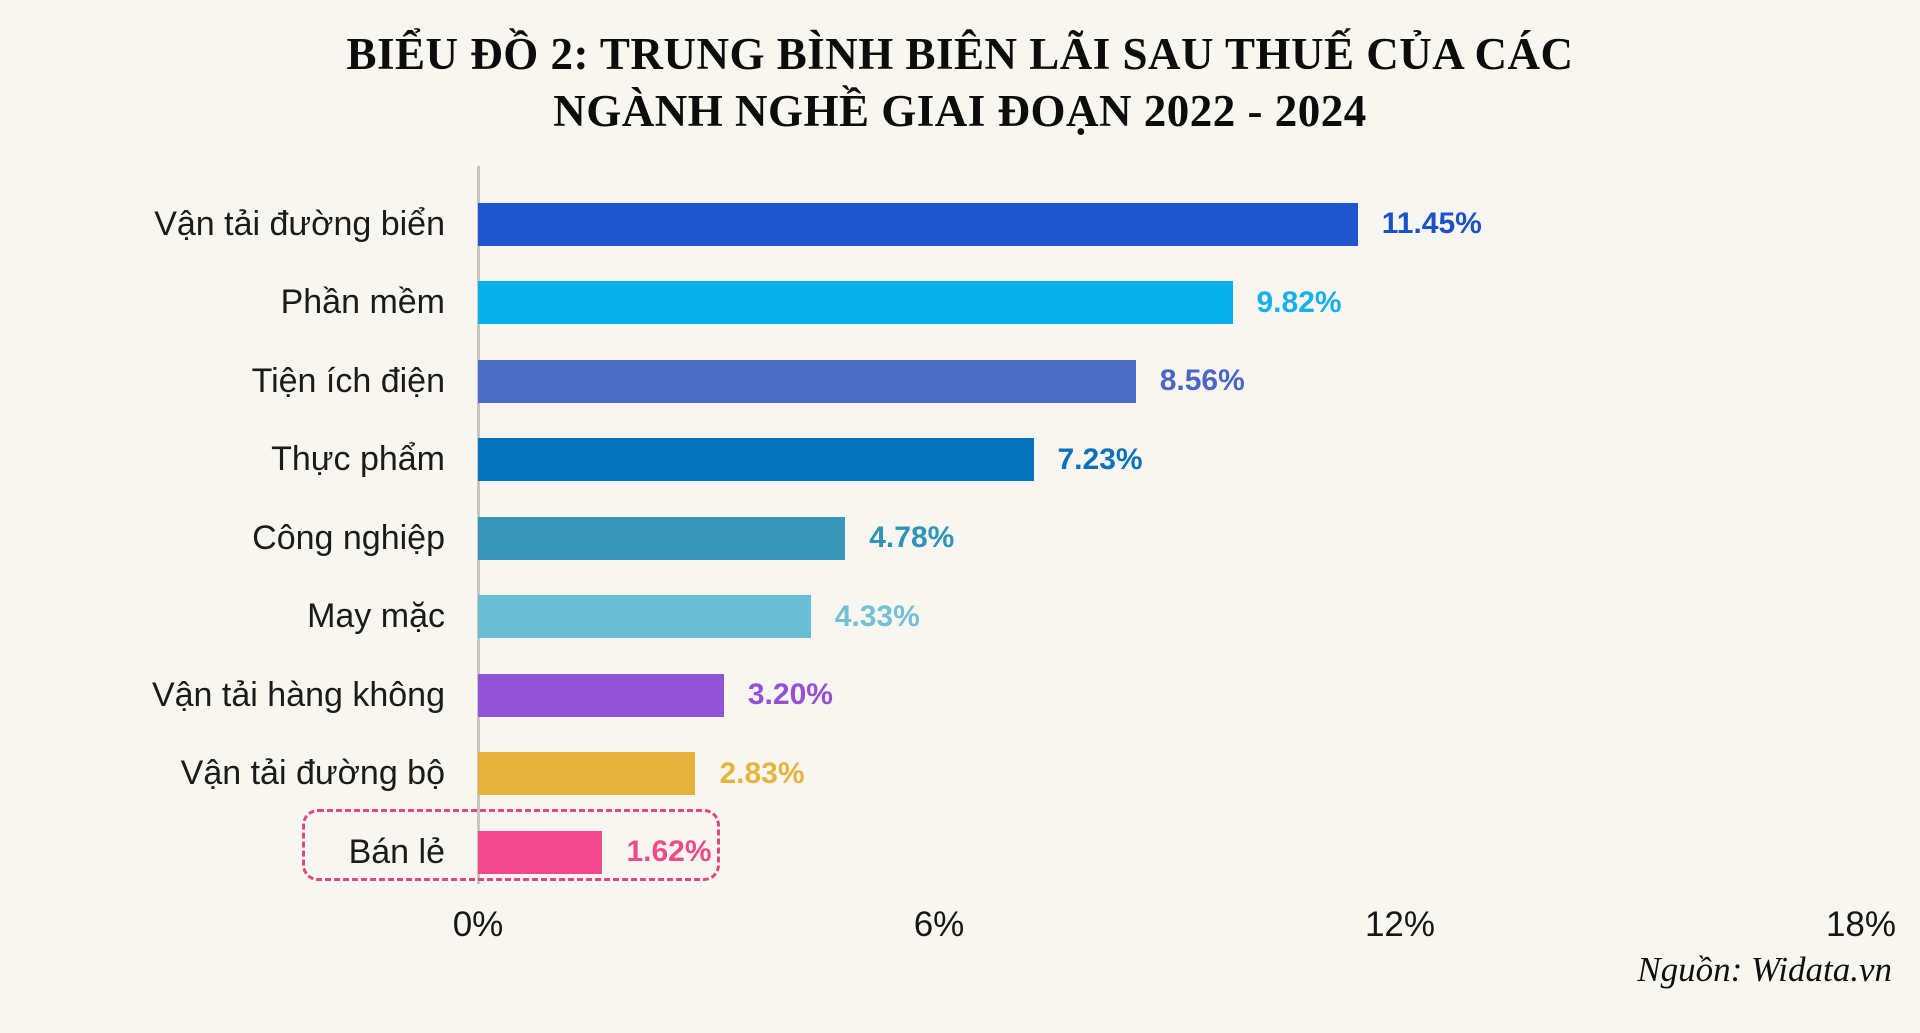 This screenshot has height=1033, width=1920. What do you see at coordinates (1431, 224) in the screenshot?
I see `bar-value-label: 11.45%` at bounding box center [1431, 224].